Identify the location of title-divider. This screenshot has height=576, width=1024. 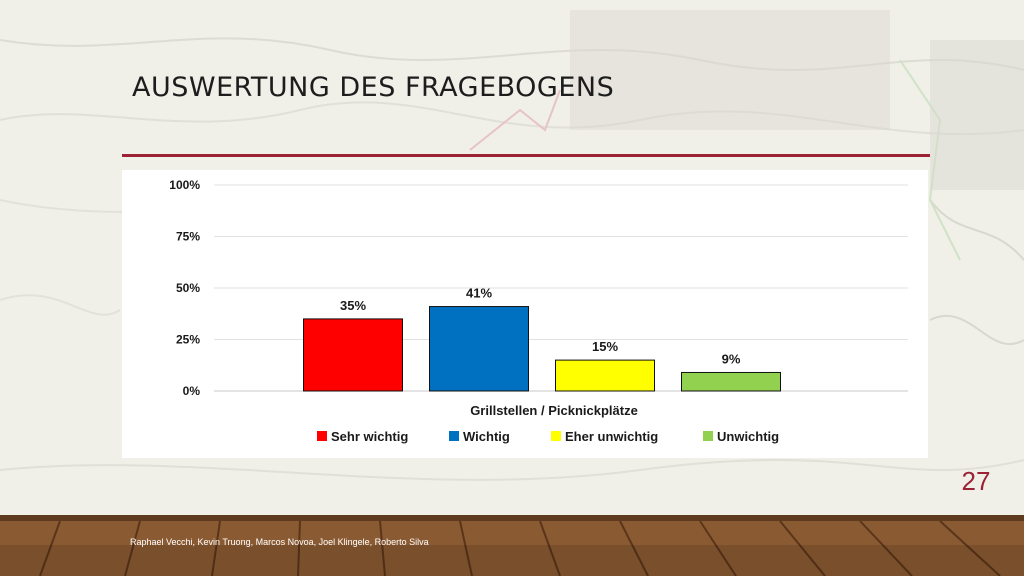
(526, 155).